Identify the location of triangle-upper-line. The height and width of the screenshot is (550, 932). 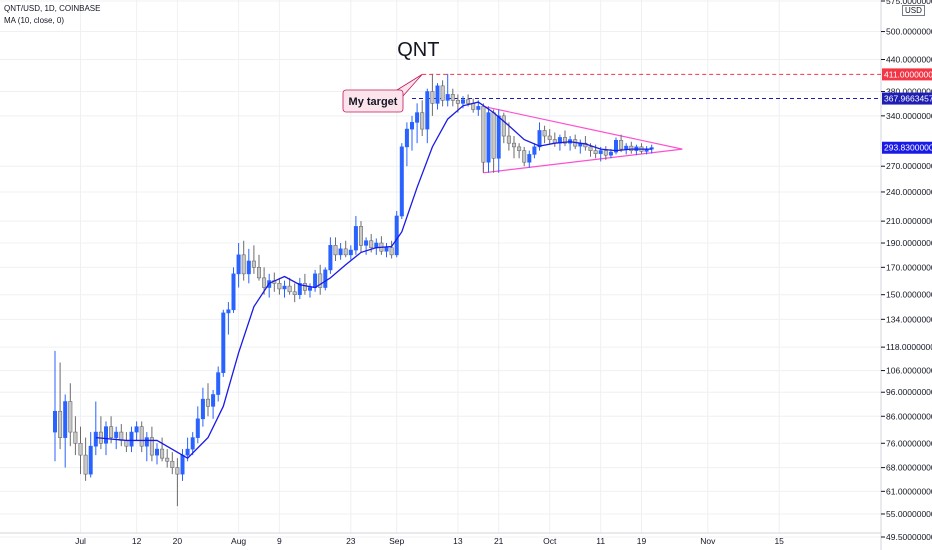
(583, 127).